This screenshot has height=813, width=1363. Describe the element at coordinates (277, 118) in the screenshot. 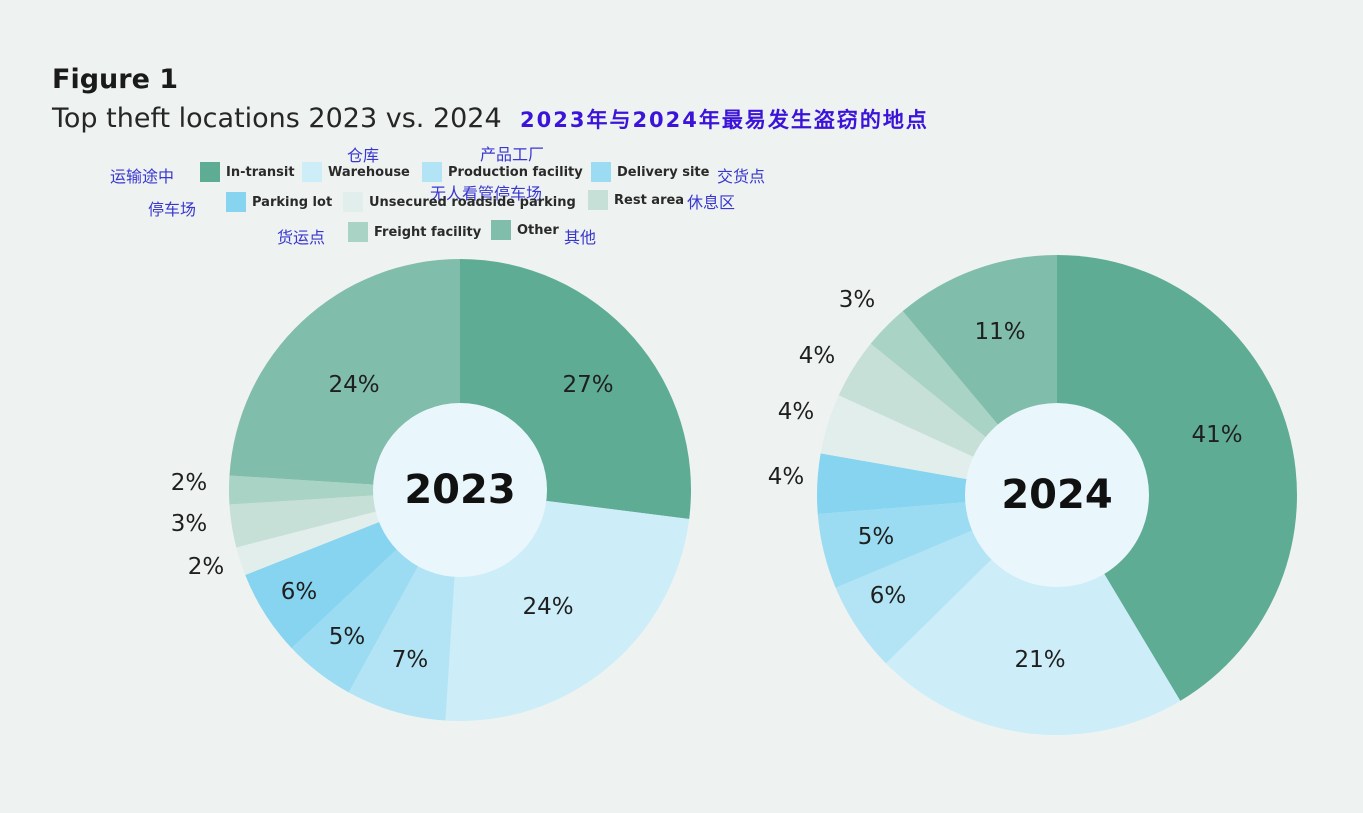

I see `chart-title: Top theft locations 2023 vs. 2024` at that location.